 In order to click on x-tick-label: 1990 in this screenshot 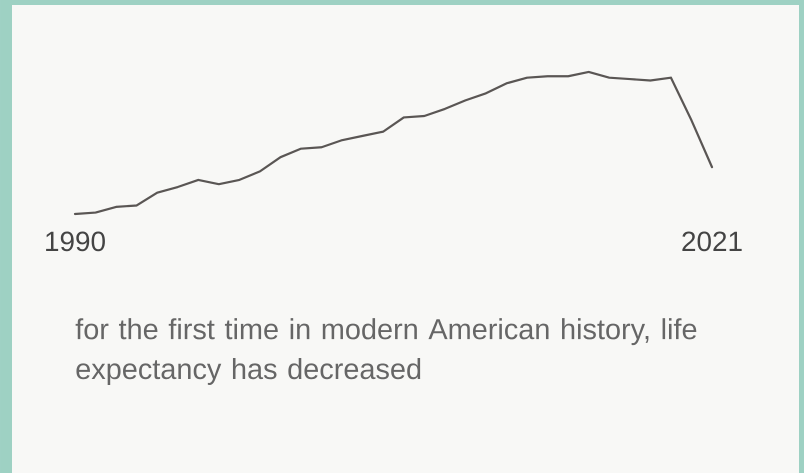, I will do `click(75, 242)`.